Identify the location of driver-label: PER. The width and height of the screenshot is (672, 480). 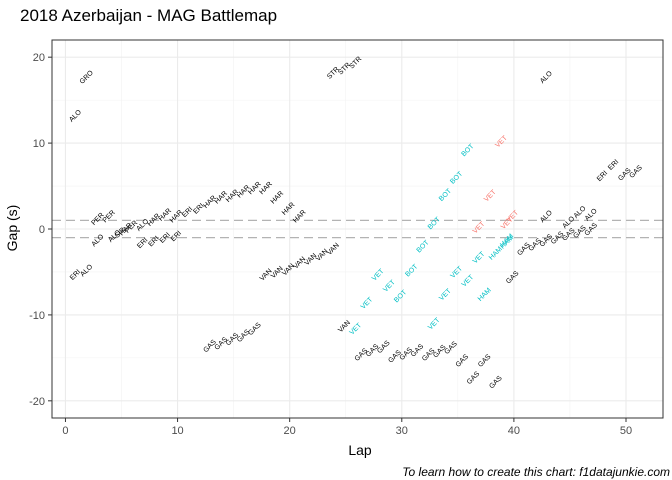
(109, 216).